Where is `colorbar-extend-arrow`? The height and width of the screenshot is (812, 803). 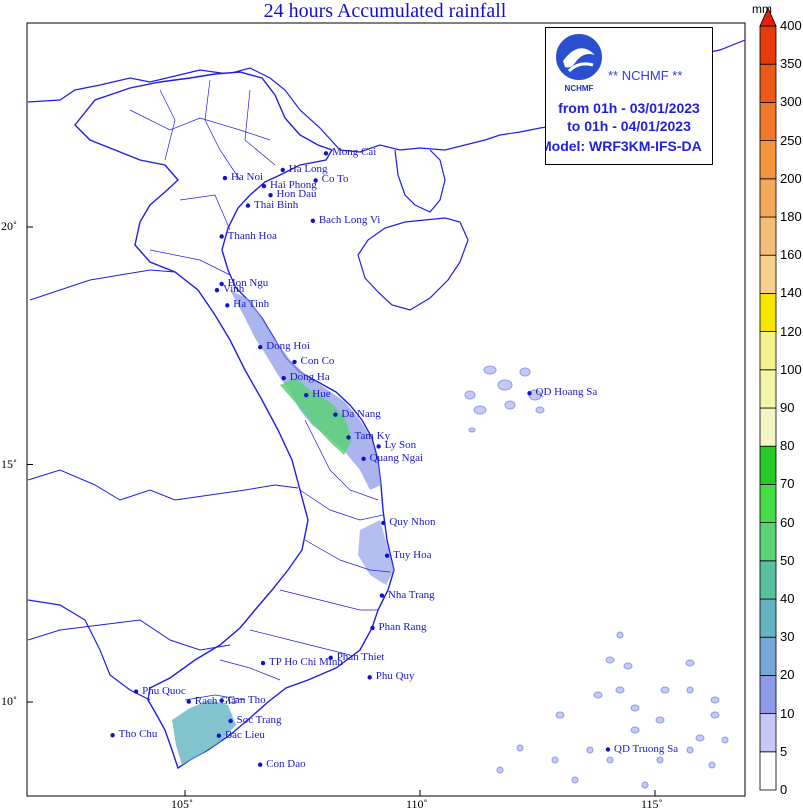
colorbar-extend-arrow is located at coordinates (768, 17).